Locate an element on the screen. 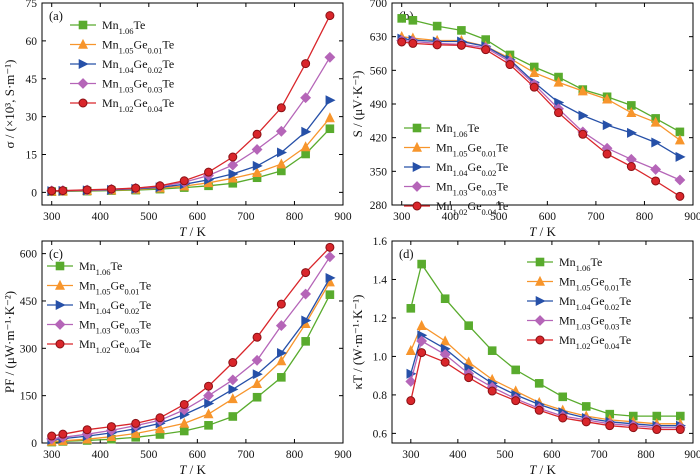  panel-label: (a) is located at coordinates (56, 16).